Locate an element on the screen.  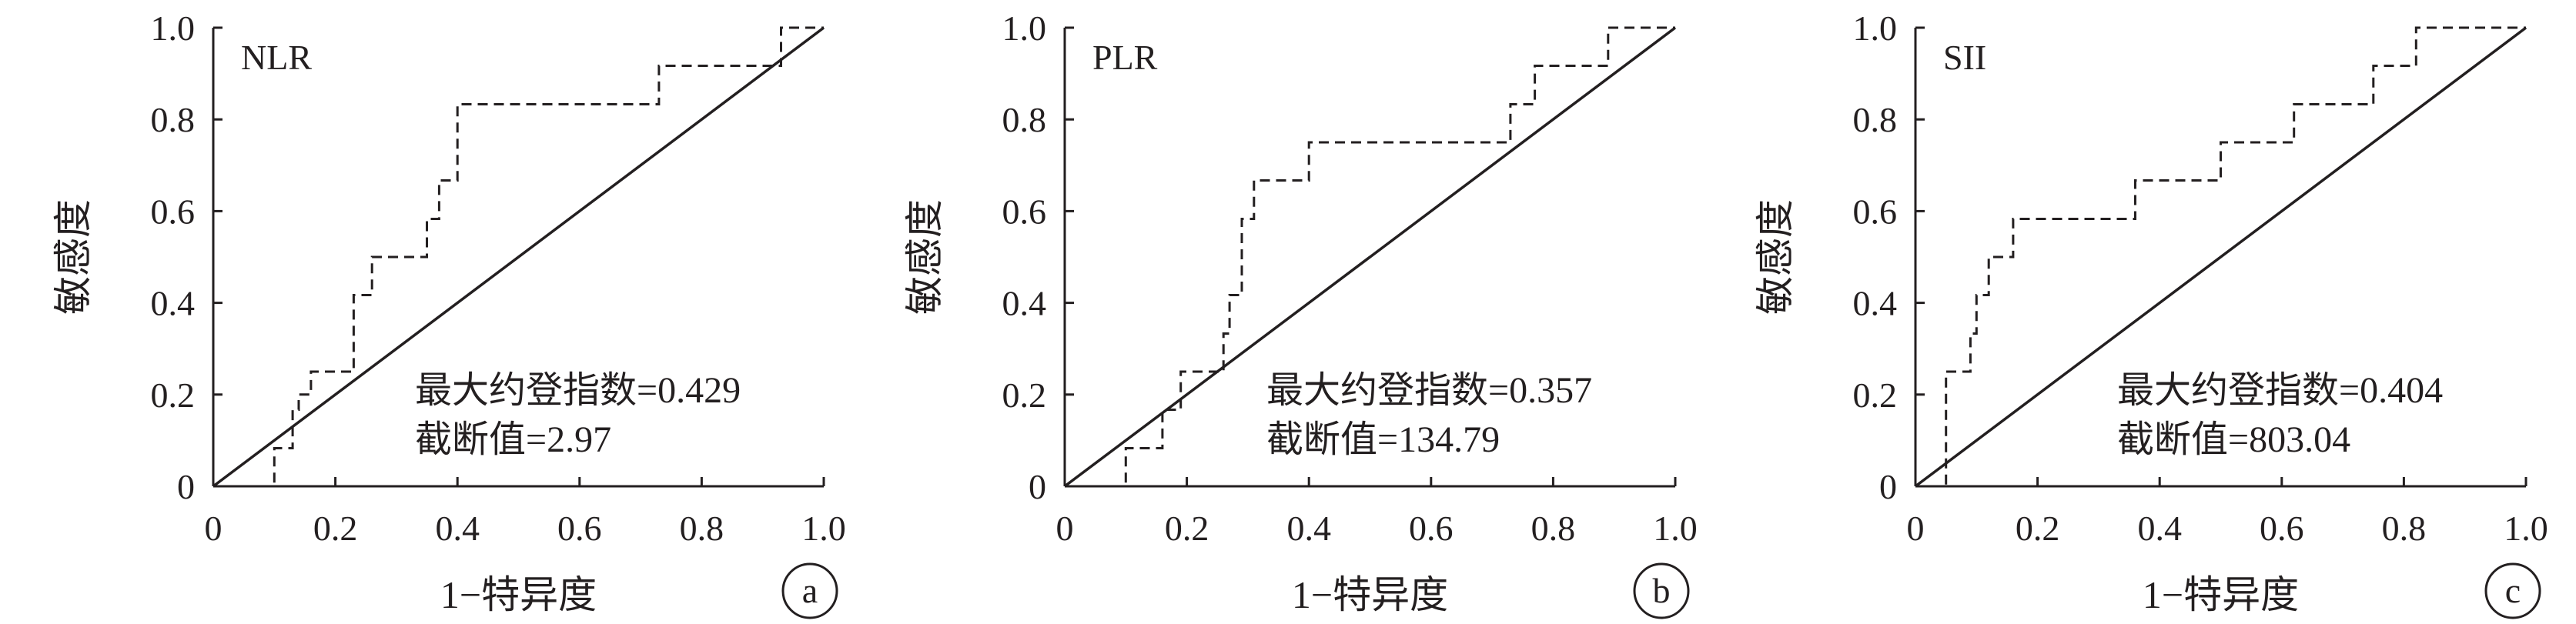
panel-letter: c is located at coordinates (2513, 590).